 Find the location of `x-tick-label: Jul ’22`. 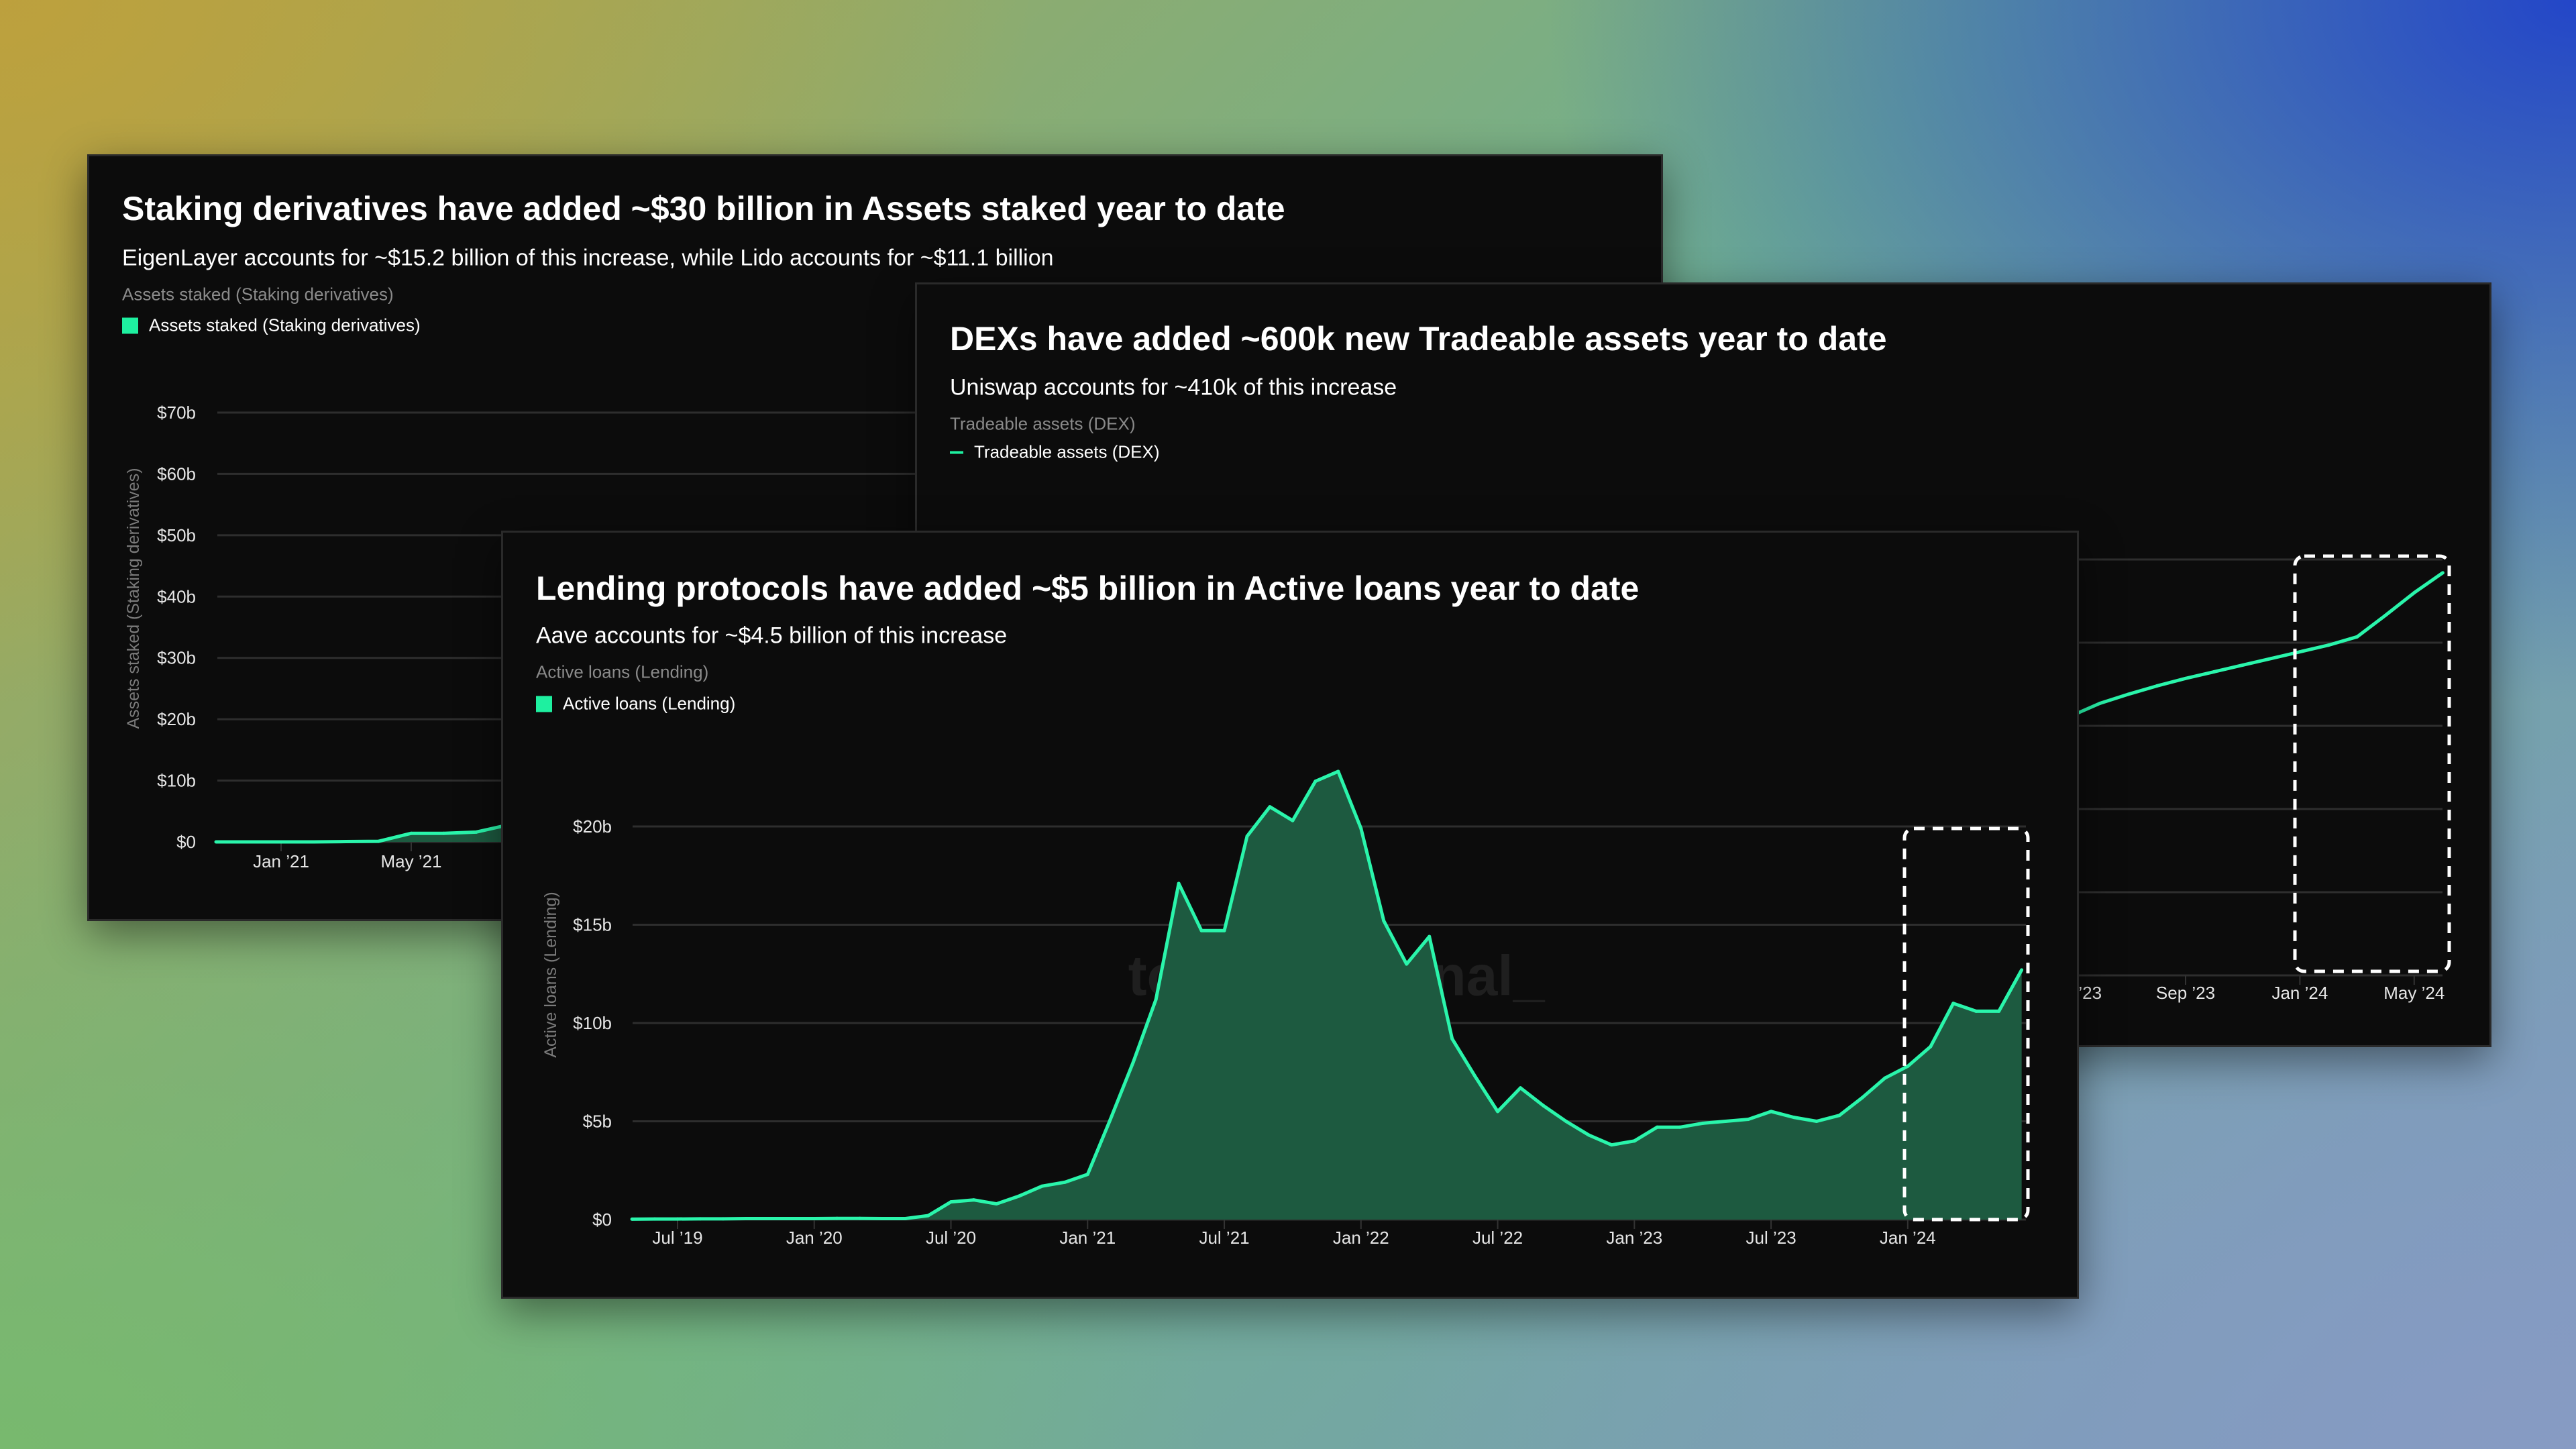

x-tick-label: Jul ’22 is located at coordinates (1497, 1238).